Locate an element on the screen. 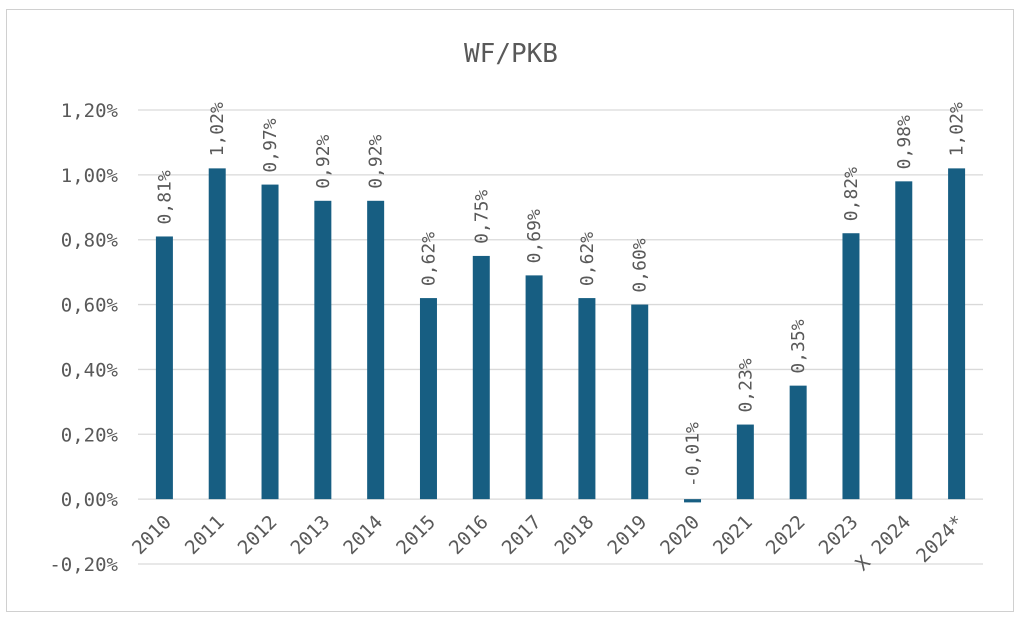  x-tick-label: 2021 is located at coordinates (733, 535).